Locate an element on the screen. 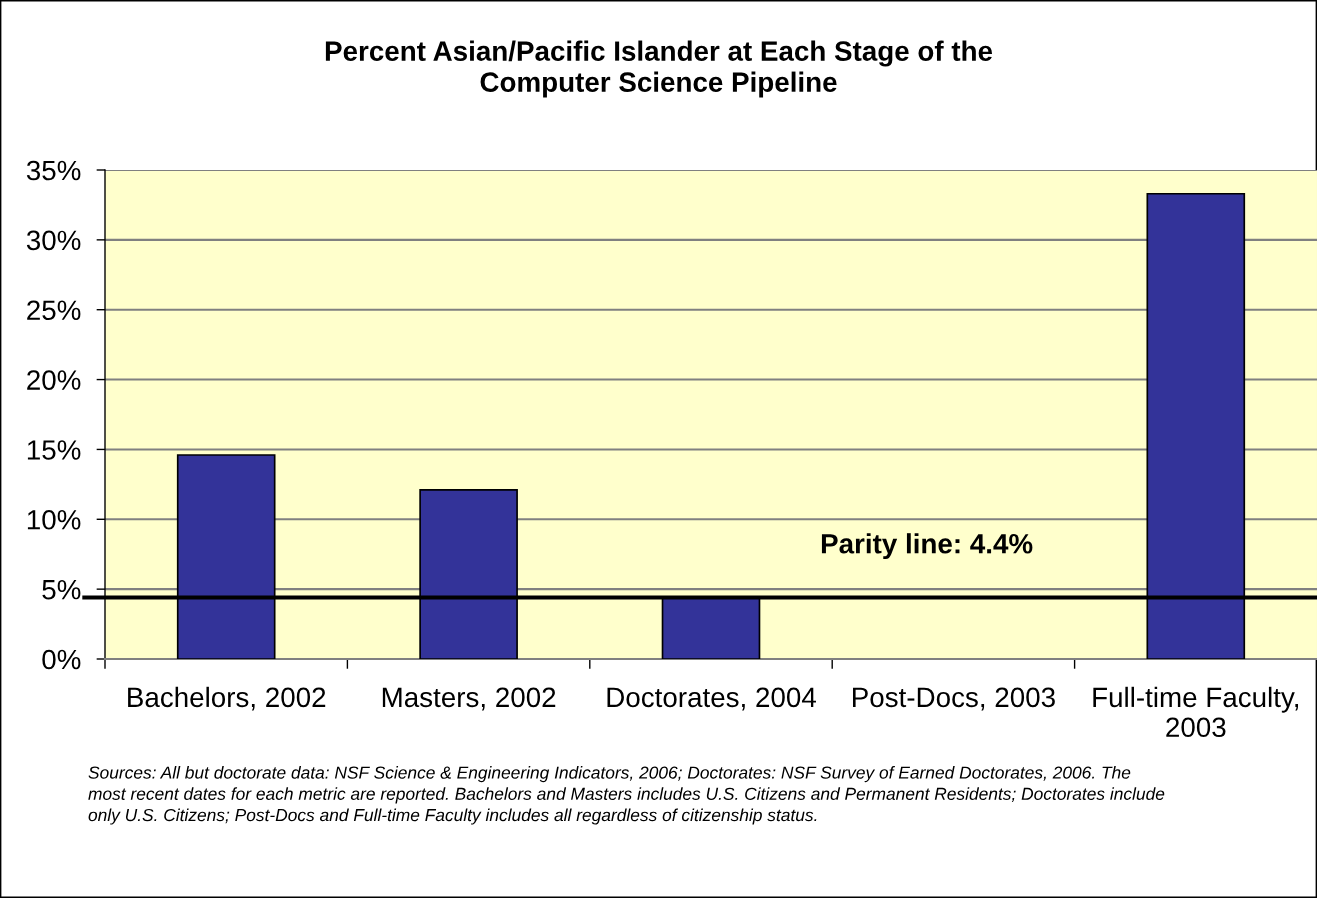 The width and height of the screenshot is (1317, 898). source-note: Sources: All but doctorate data: NSF Science & Engineering Indicators, 2006; Doctorates: NSF Survey of Earned Doctorates, 2006. The most recent dates for each metric are reported. Bachelors and Masters includes U.S. Citizens and Permanent Residents; Doctorates include only U.S. Citizens; Post-Docs and Full-time Faculty includes all regardless of citizenship status. is located at coordinates (626, 795).